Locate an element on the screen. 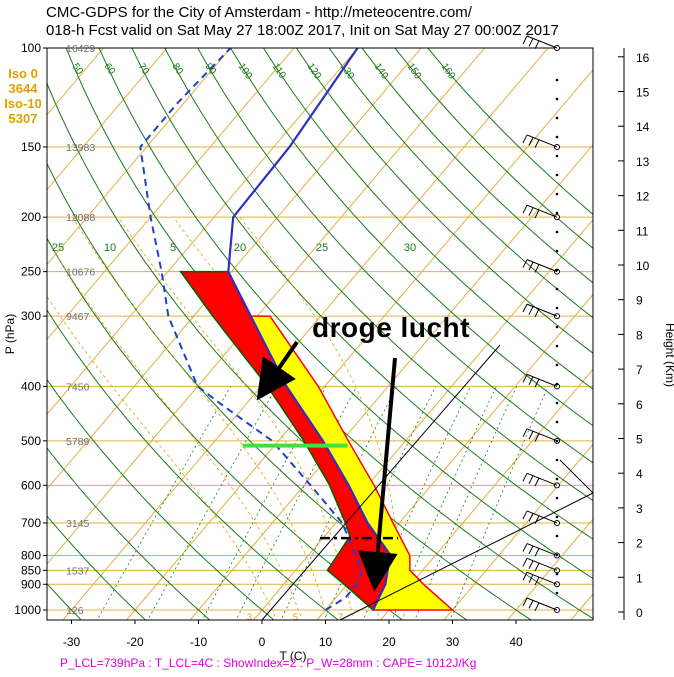  geopotential-height-500: 5789 is located at coordinates (78, 442).